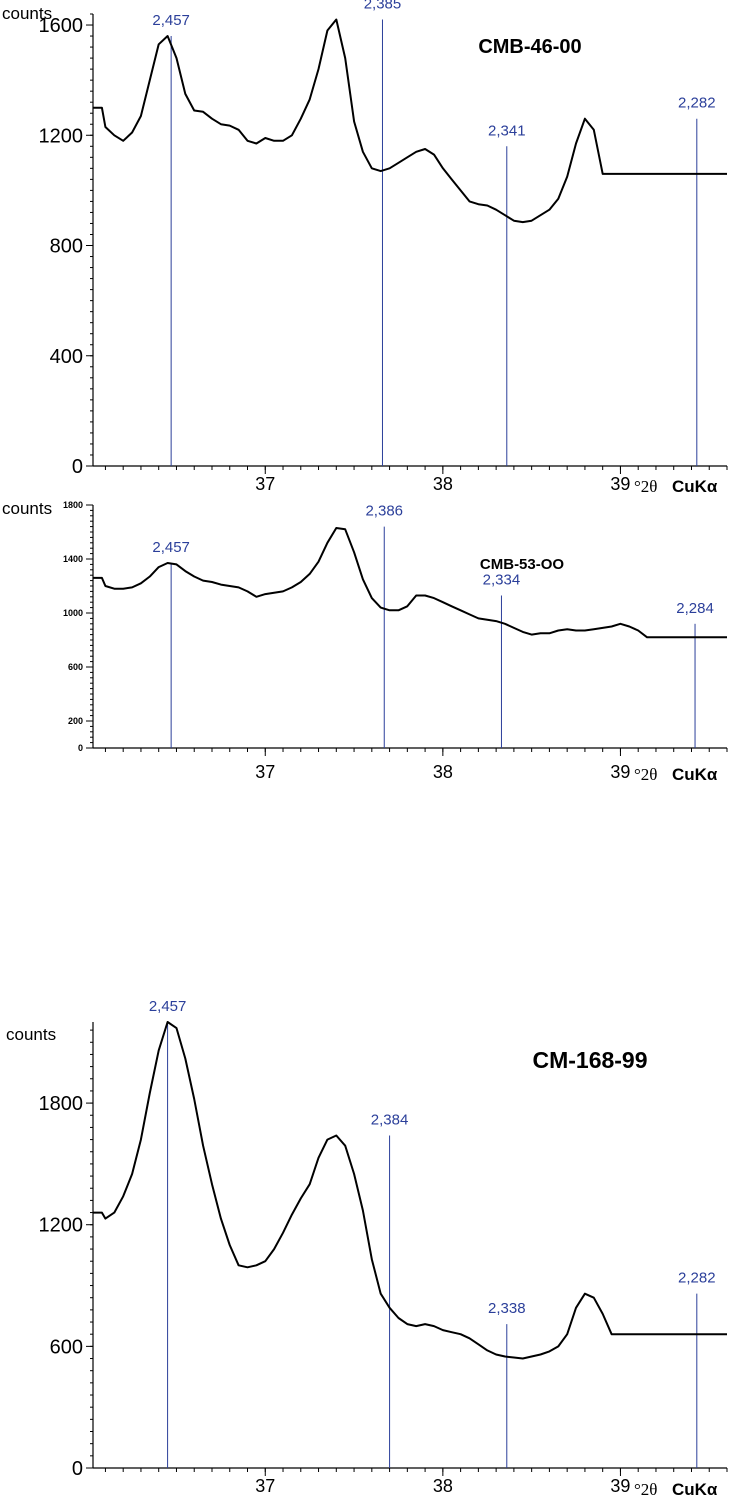  Describe the element at coordinates (383, 6) in the screenshot. I see `peak-d-spacing-label: 2,385` at that location.